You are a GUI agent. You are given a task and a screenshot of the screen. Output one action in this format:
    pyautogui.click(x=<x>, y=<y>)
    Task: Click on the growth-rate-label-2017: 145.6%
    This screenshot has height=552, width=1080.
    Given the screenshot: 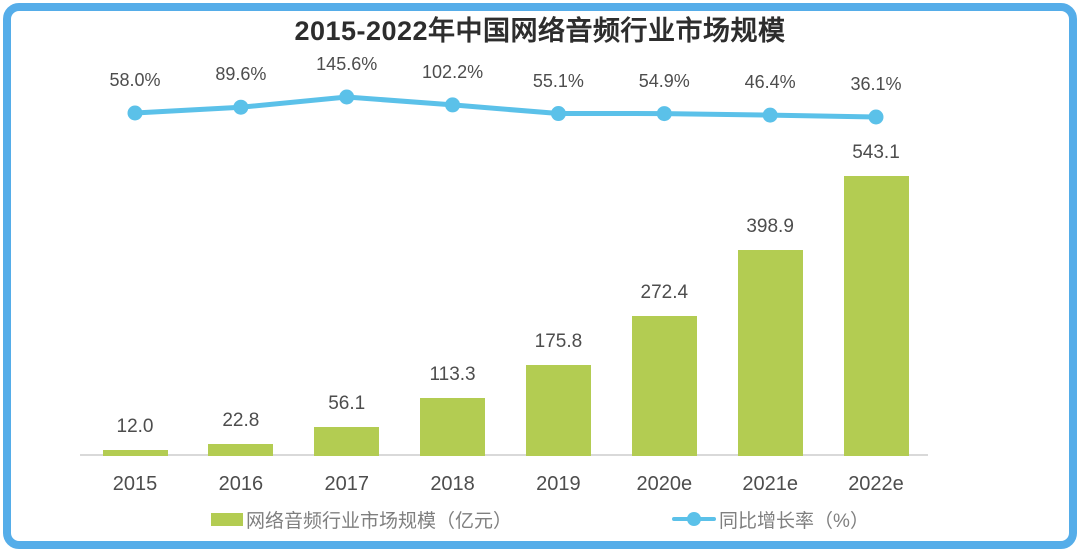 What is the action you would take?
    pyautogui.click(x=347, y=64)
    